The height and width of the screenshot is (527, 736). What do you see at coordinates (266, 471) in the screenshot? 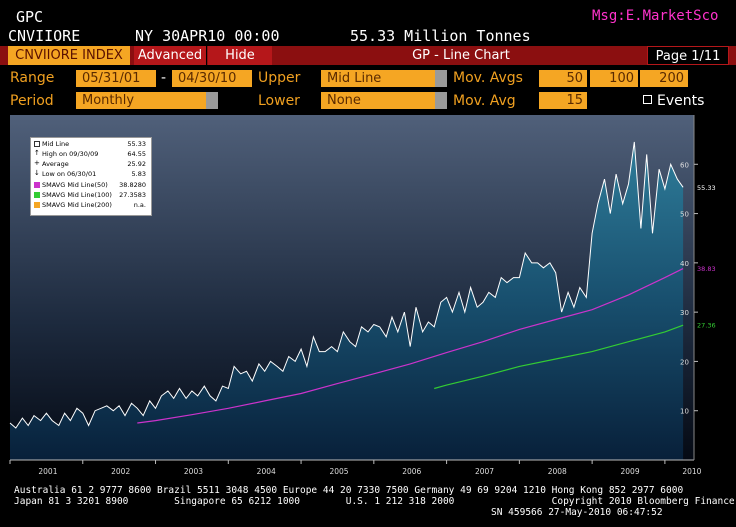
I see `x-tick-label: 2004` at bounding box center [266, 471].